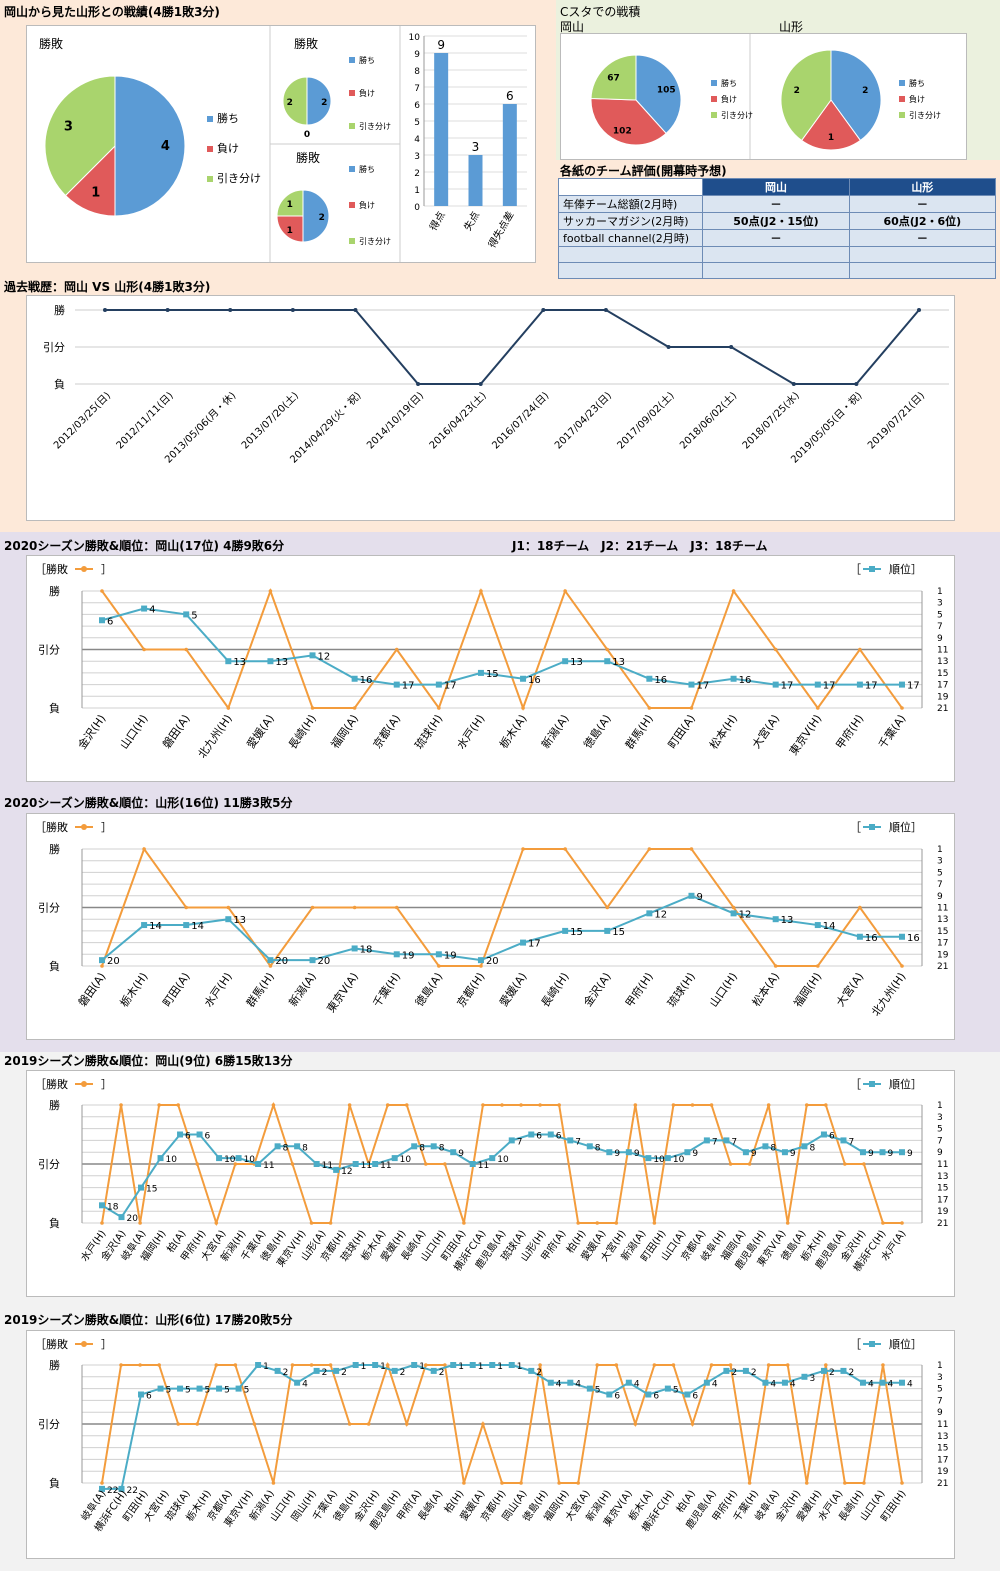  What do you see at coordinates (49, 1424) in the screenshot?
I see `y-tick-label: 引分` at bounding box center [49, 1424].